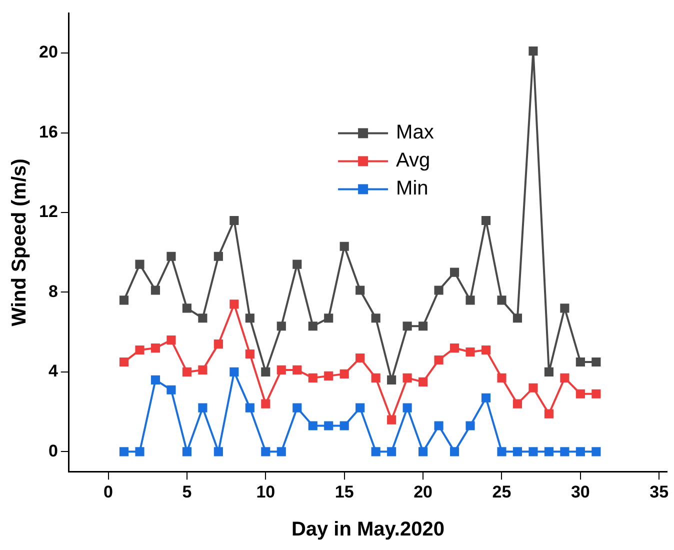 Image resolution: width=674 pixels, height=550 pixels. I want to click on x-tick-label: 35, so click(659, 492).